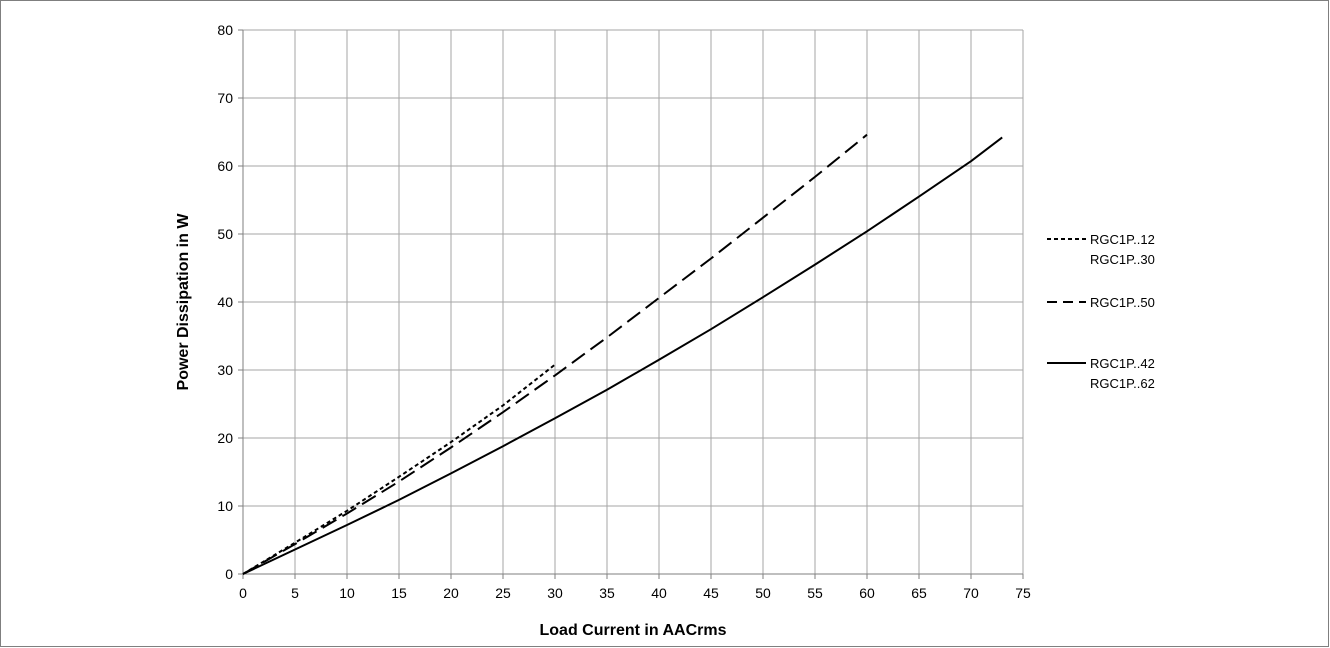 The image size is (1330, 648). Describe the element at coordinates (867, 593) in the screenshot. I see `x-tick-label: 60` at that location.